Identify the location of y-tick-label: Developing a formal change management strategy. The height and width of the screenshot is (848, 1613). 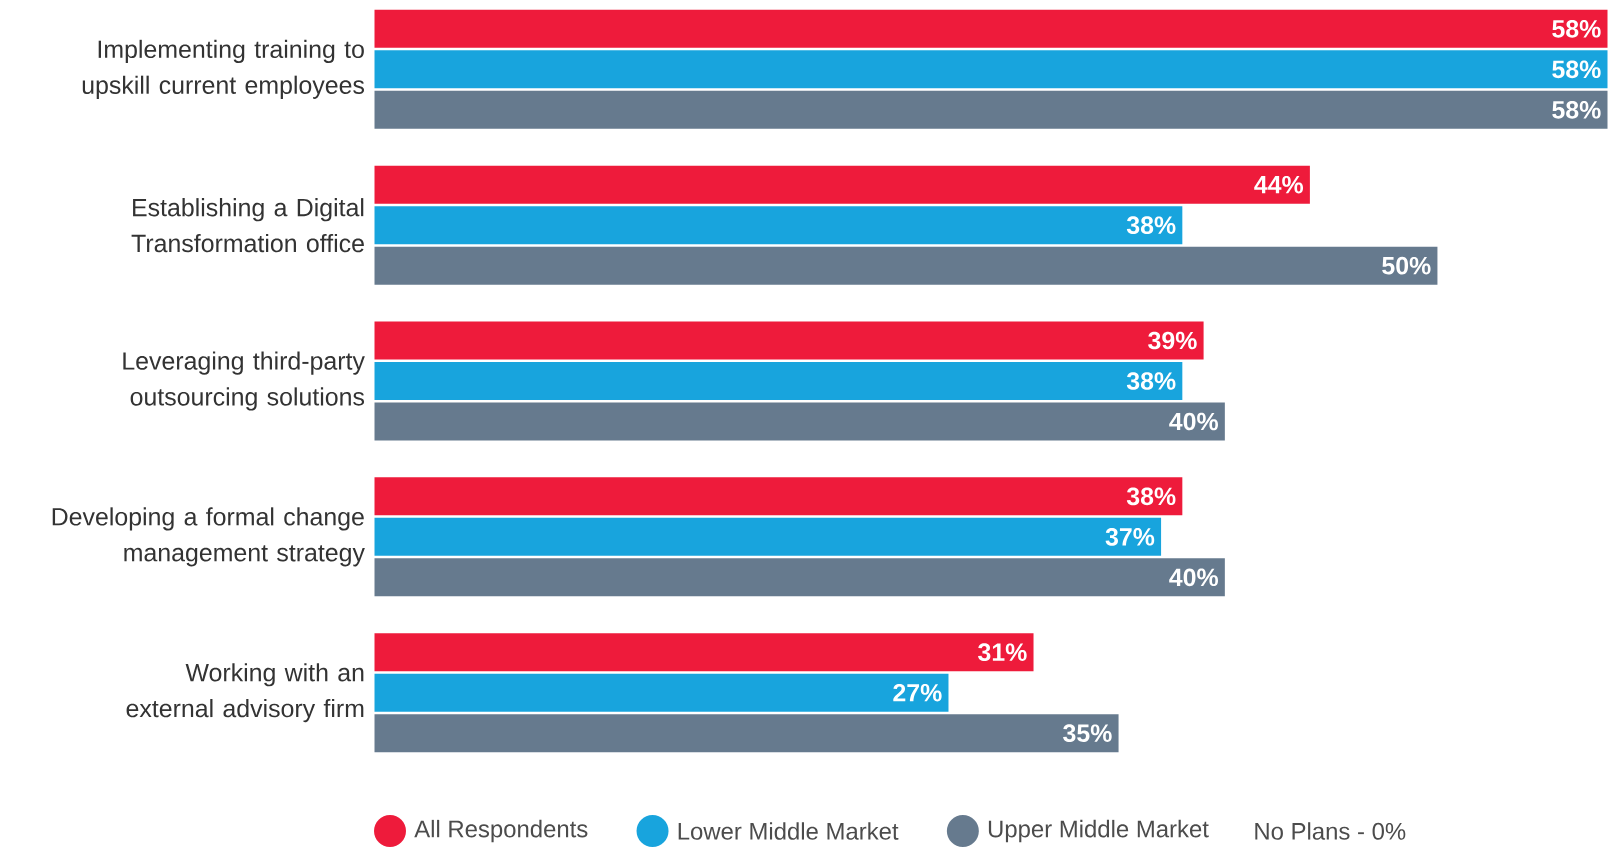
(208, 537).